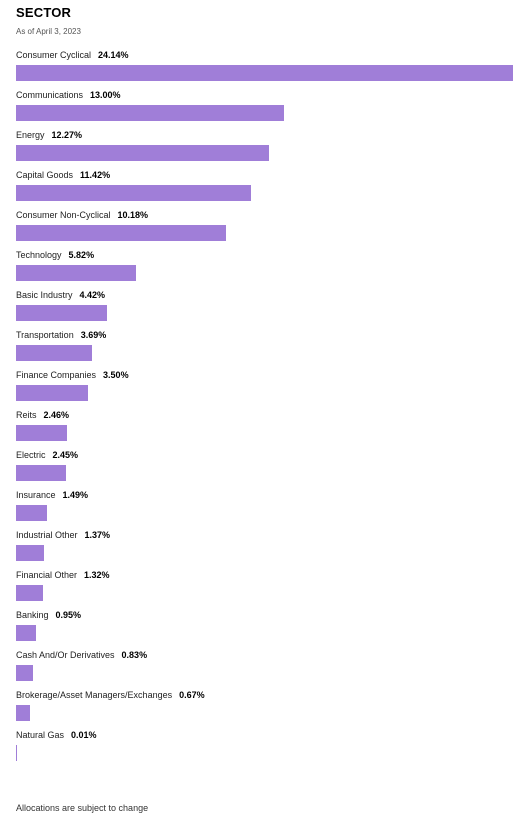 Image resolution: width=527 pixels, height=821 pixels. What do you see at coordinates (32, 615) in the screenshot?
I see `sector-name: Banking` at bounding box center [32, 615].